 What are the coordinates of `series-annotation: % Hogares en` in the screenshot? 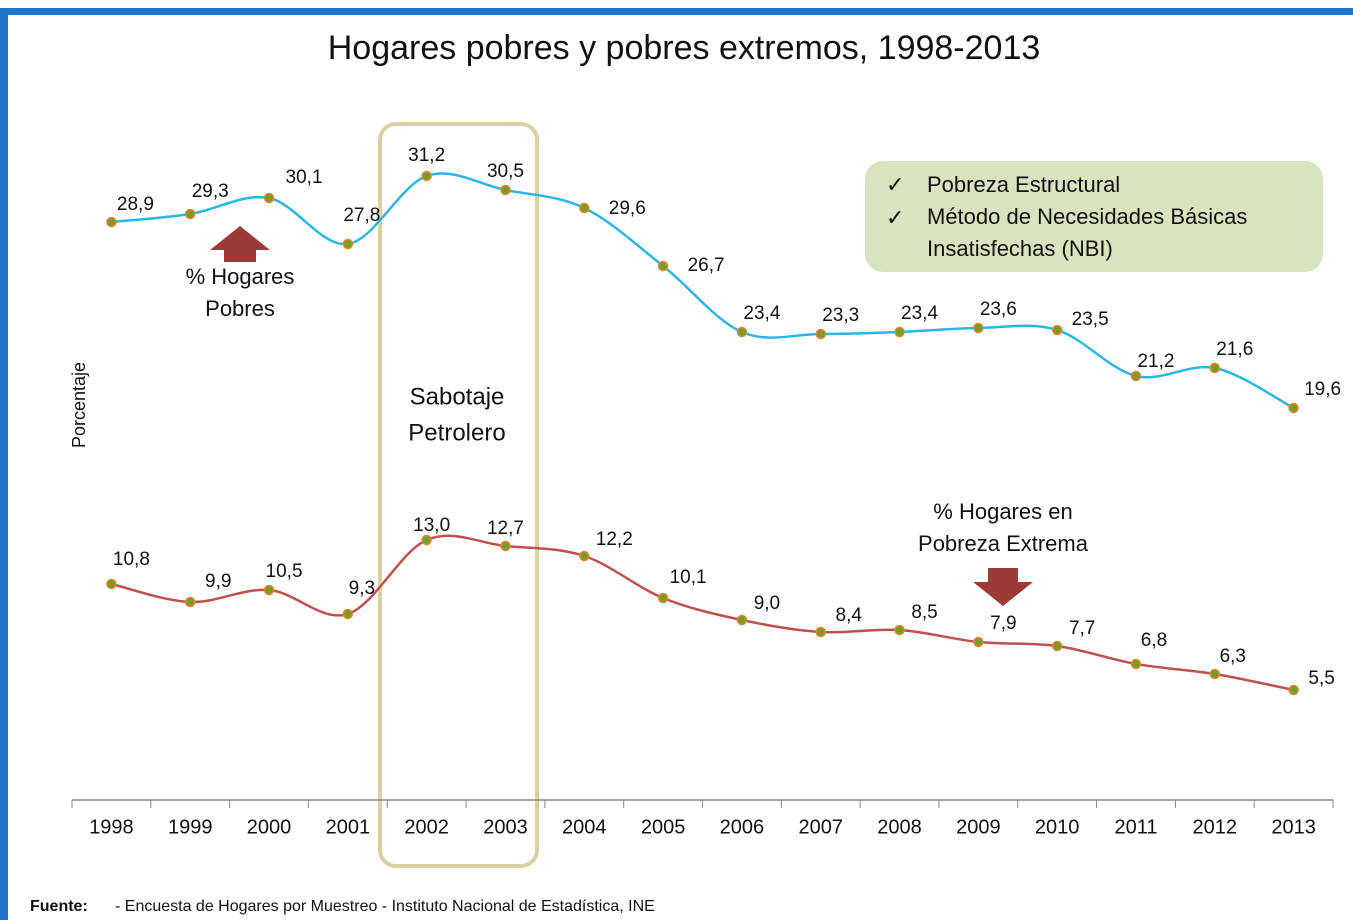 It's located at (1002, 511).